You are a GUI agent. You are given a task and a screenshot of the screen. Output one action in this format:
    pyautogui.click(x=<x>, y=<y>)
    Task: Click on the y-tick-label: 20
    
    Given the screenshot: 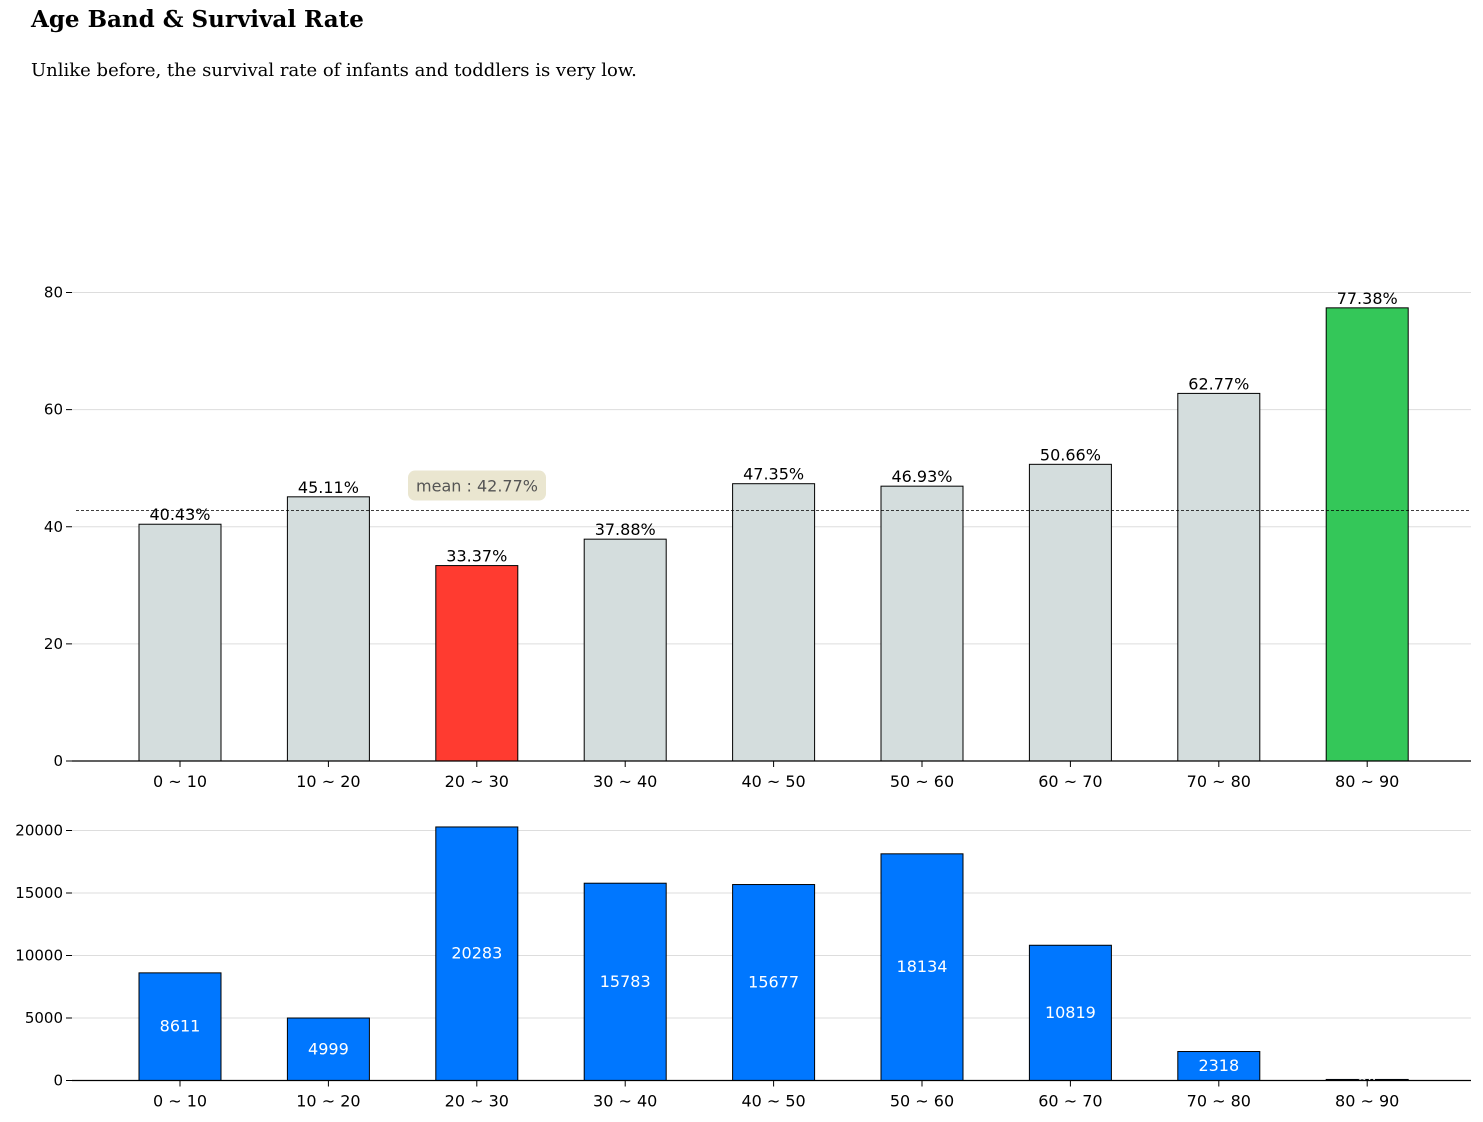 What is the action you would take?
    pyautogui.click(x=53, y=644)
    